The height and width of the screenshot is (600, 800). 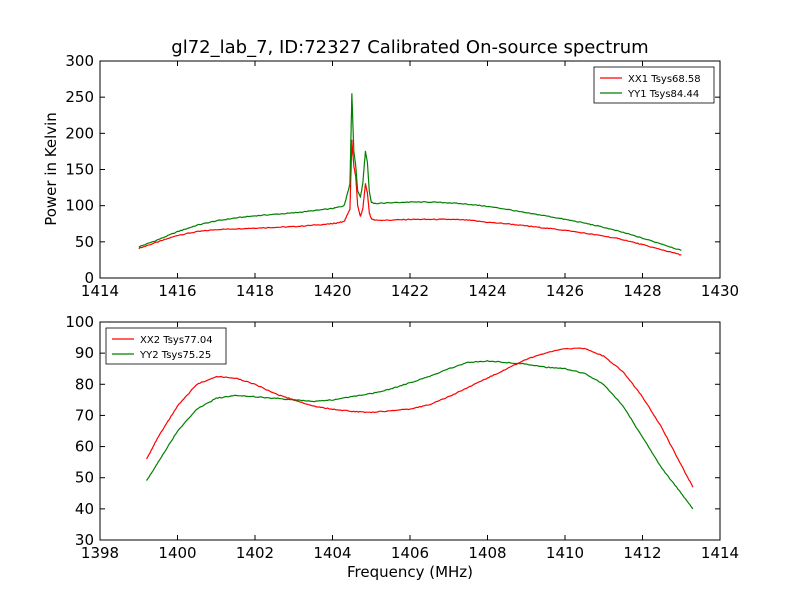 What do you see at coordinates (89, 278) in the screenshot?
I see `y-tick-label: 0` at bounding box center [89, 278].